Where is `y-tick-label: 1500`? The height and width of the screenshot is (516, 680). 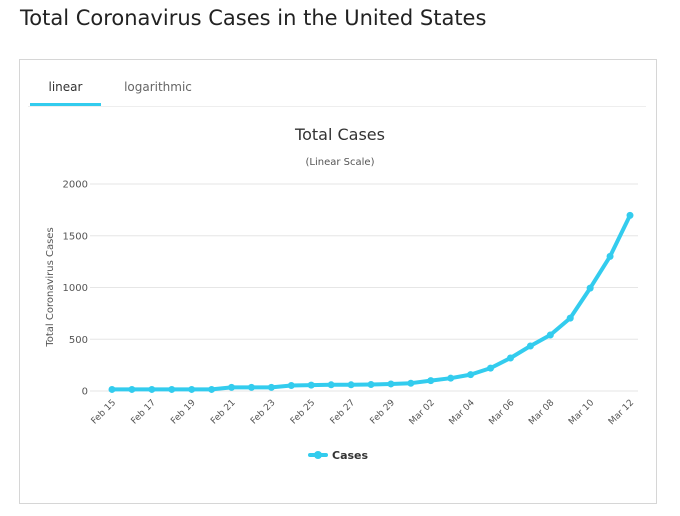 y-tick-label: 1500 is located at coordinates (75, 236).